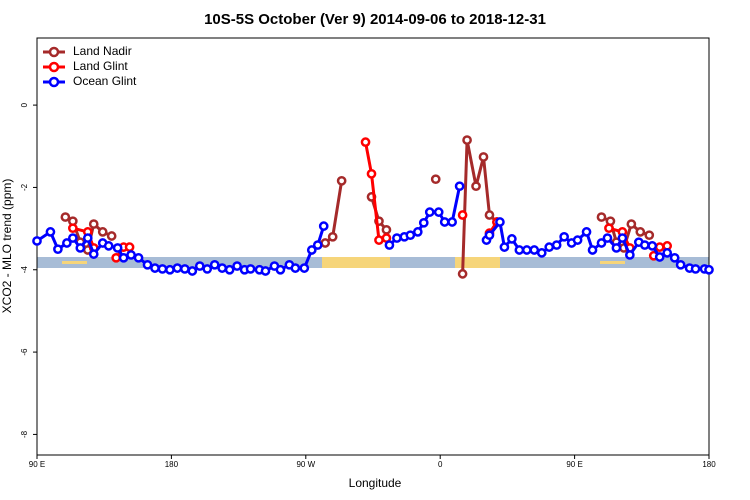 The height and width of the screenshot is (500, 750). I want to click on legend-label: Ocean Glint, so click(105, 81).